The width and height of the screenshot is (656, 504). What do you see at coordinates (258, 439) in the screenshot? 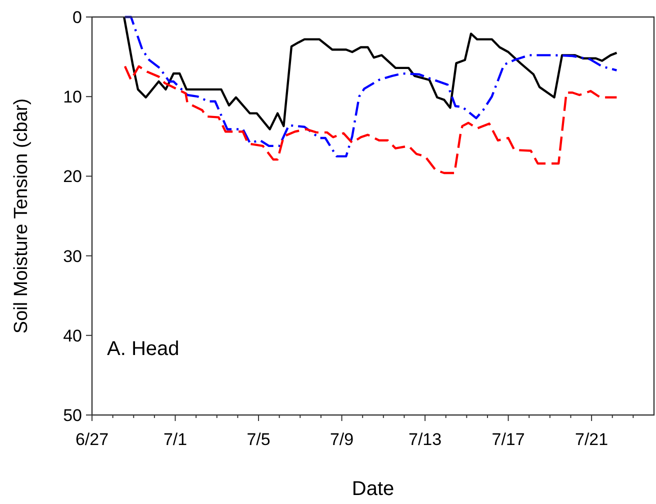
I see `x-tick-label: 7/5` at bounding box center [258, 439].